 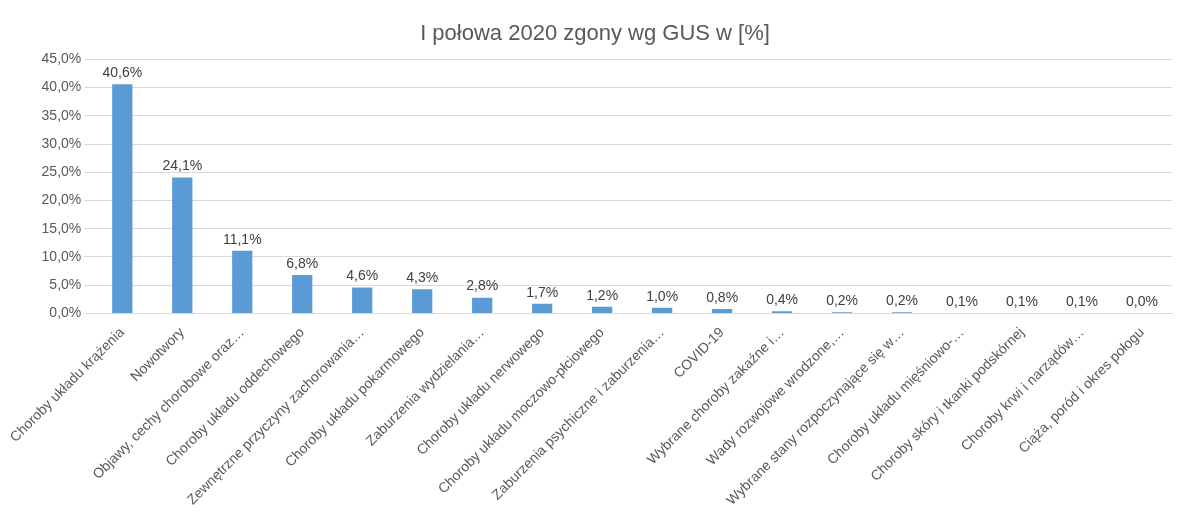 What do you see at coordinates (722, 296) in the screenshot?
I see `data-label: 0,8%` at bounding box center [722, 296].